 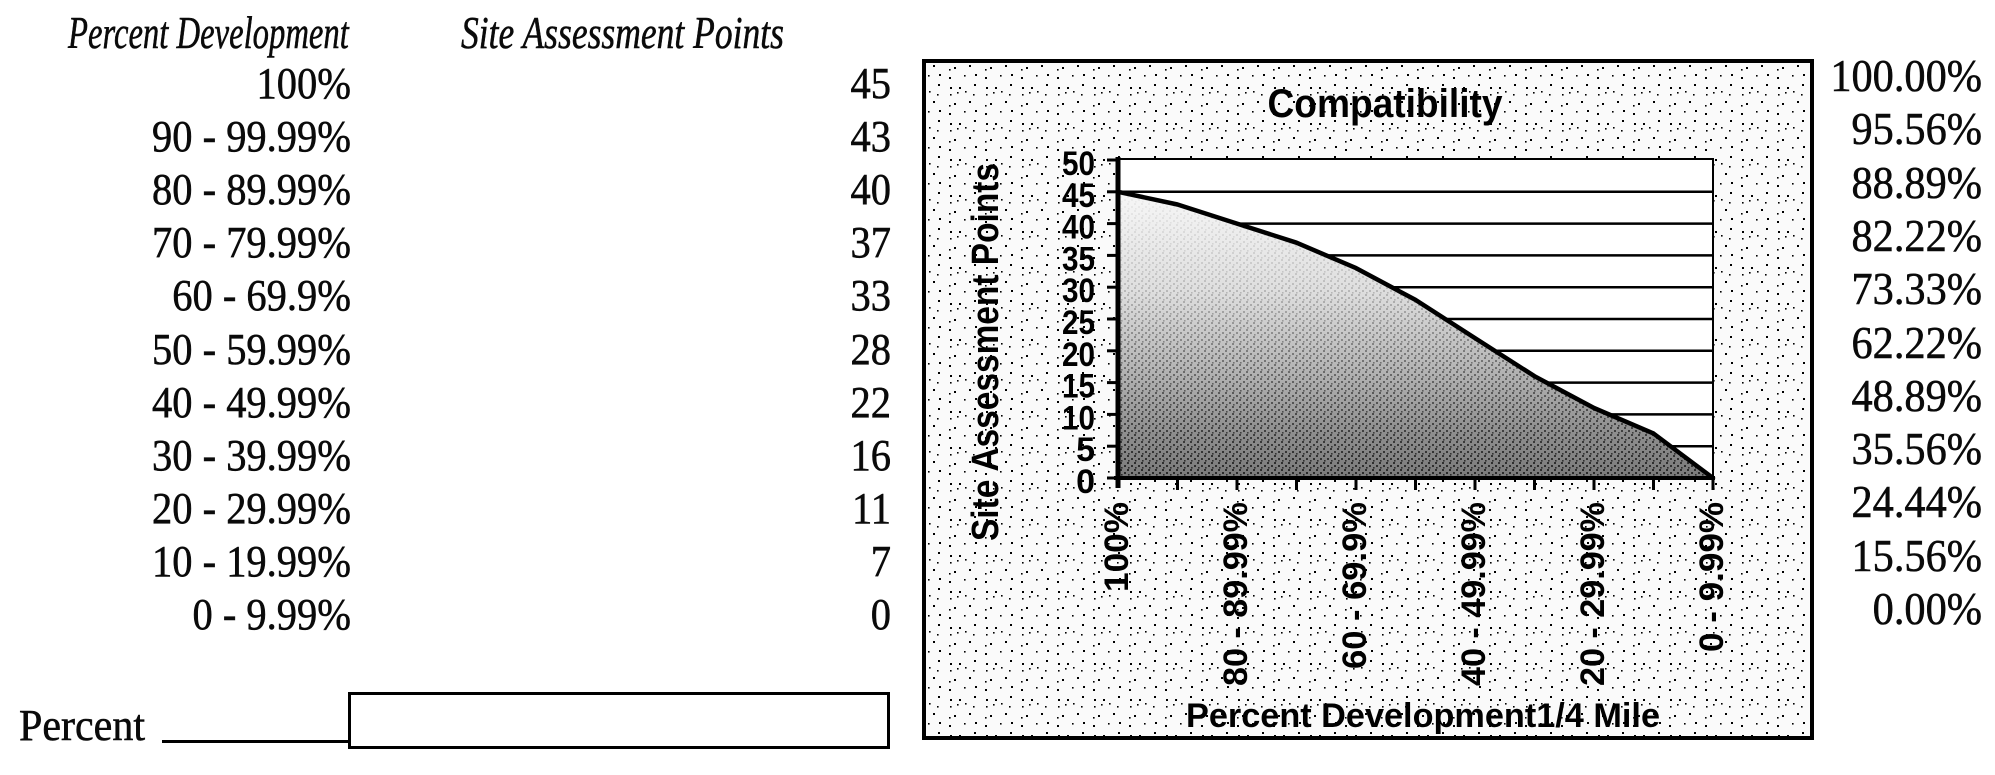 I want to click on svg-text: Percent Development1/4 Mile, so click(x=1423, y=716).